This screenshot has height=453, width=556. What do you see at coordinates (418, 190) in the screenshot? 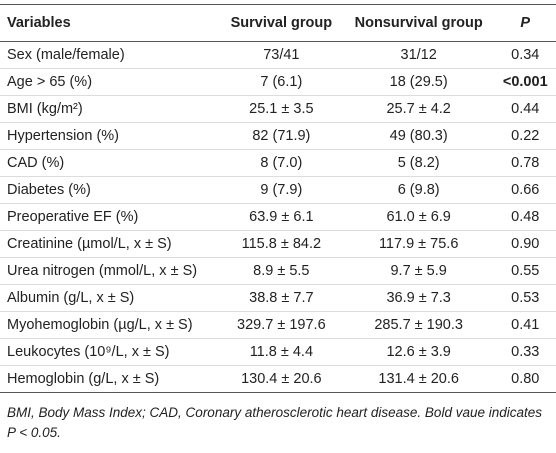
I see `table-cell: 6 (9.8)` at bounding box center [418, 190].